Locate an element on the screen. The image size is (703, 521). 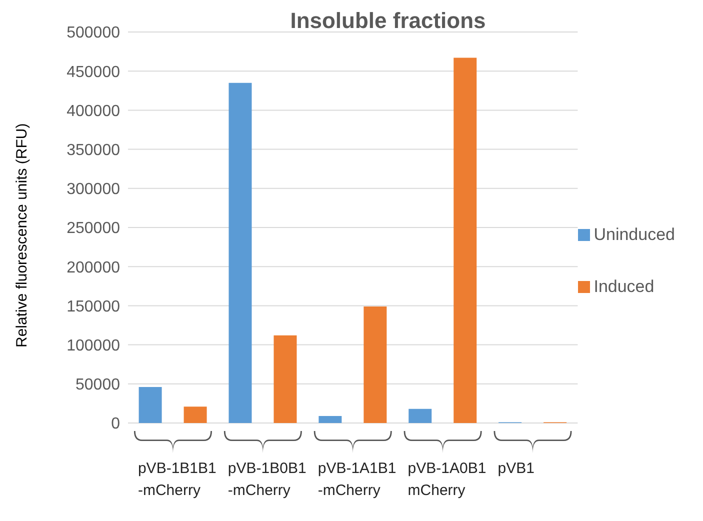
y-tick-label: 100000 is located at coordinates (93, 345).